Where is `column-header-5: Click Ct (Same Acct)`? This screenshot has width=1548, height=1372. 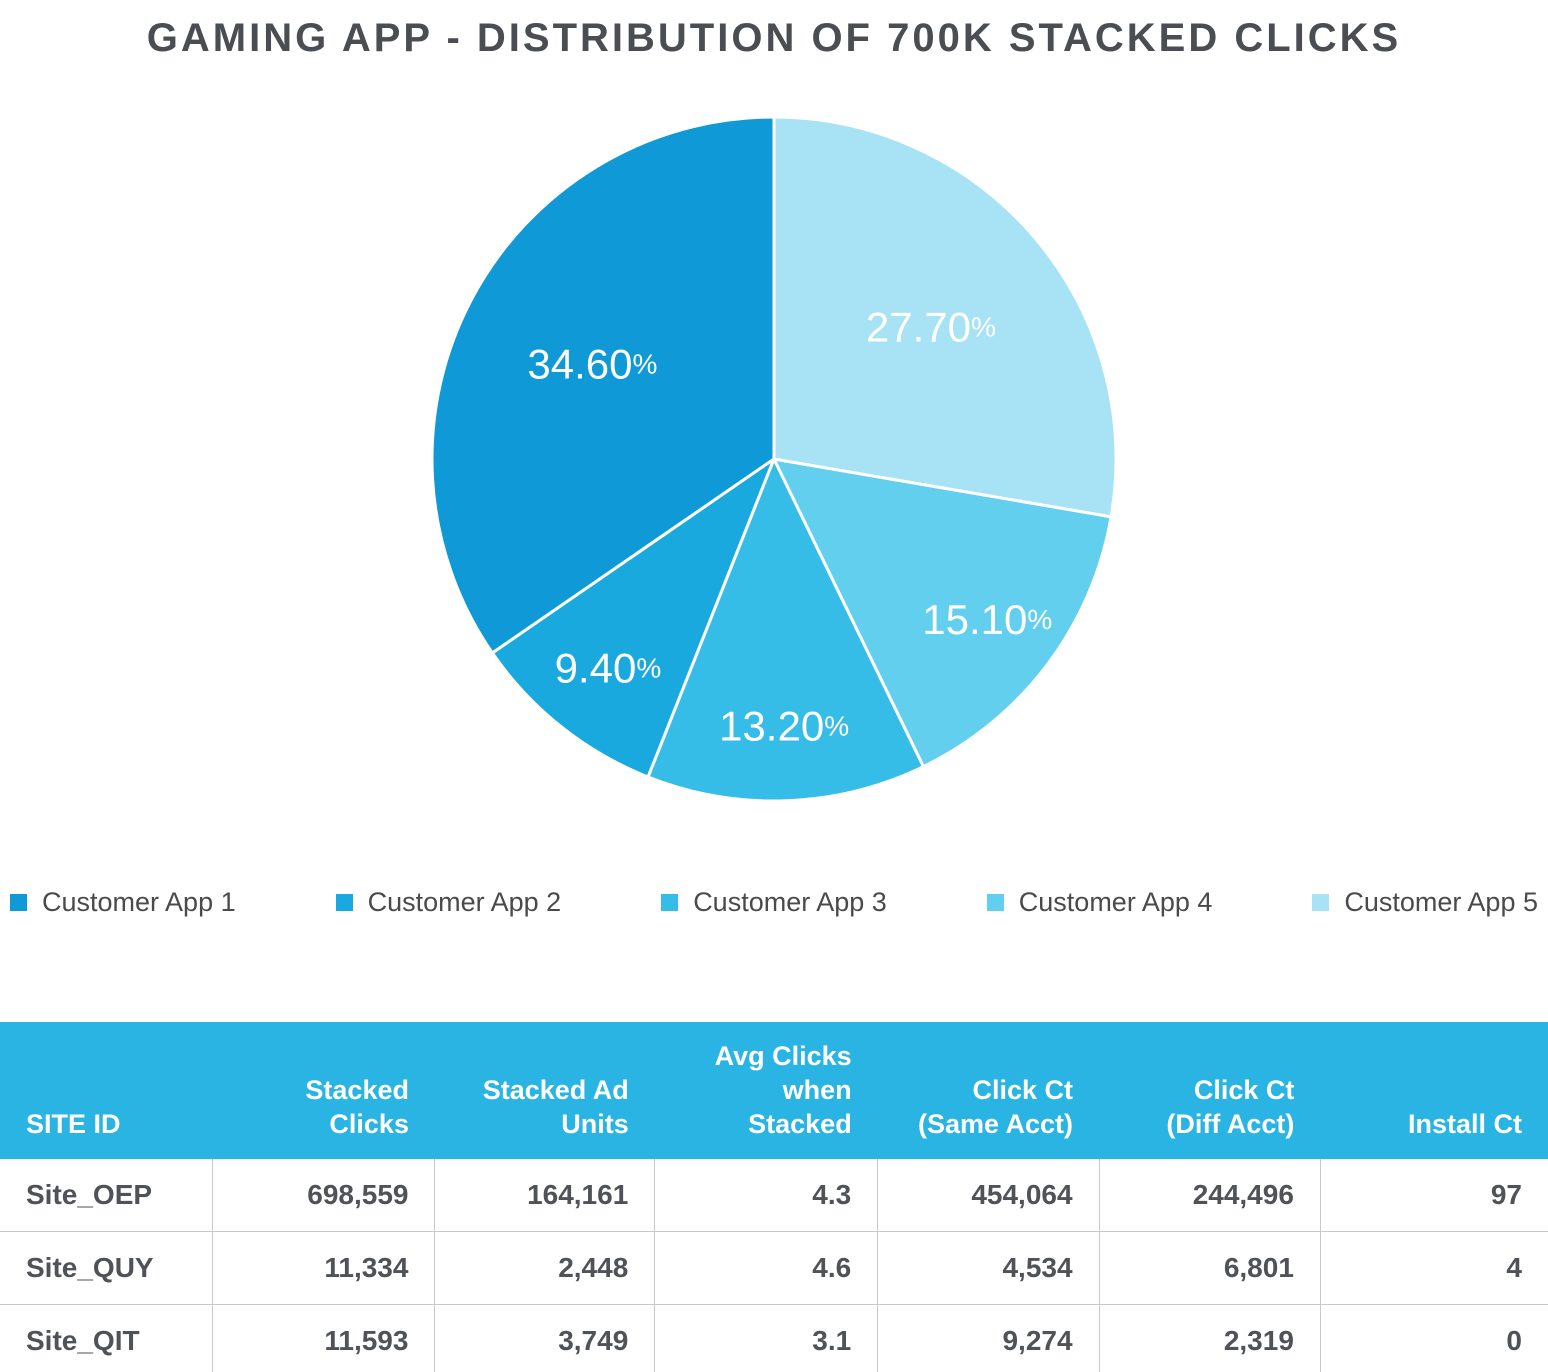 column-header-5: Click Ct (Same Acct) is located at coordinates (988, 1091).